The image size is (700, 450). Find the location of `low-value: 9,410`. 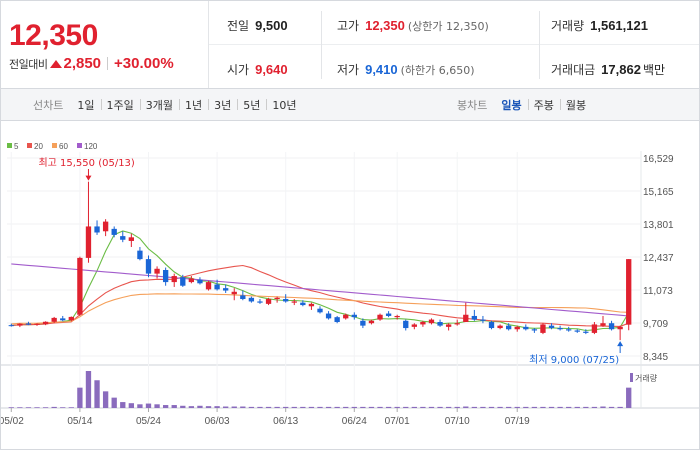

low-value: 9,410 is located at coordinates (381, 69).